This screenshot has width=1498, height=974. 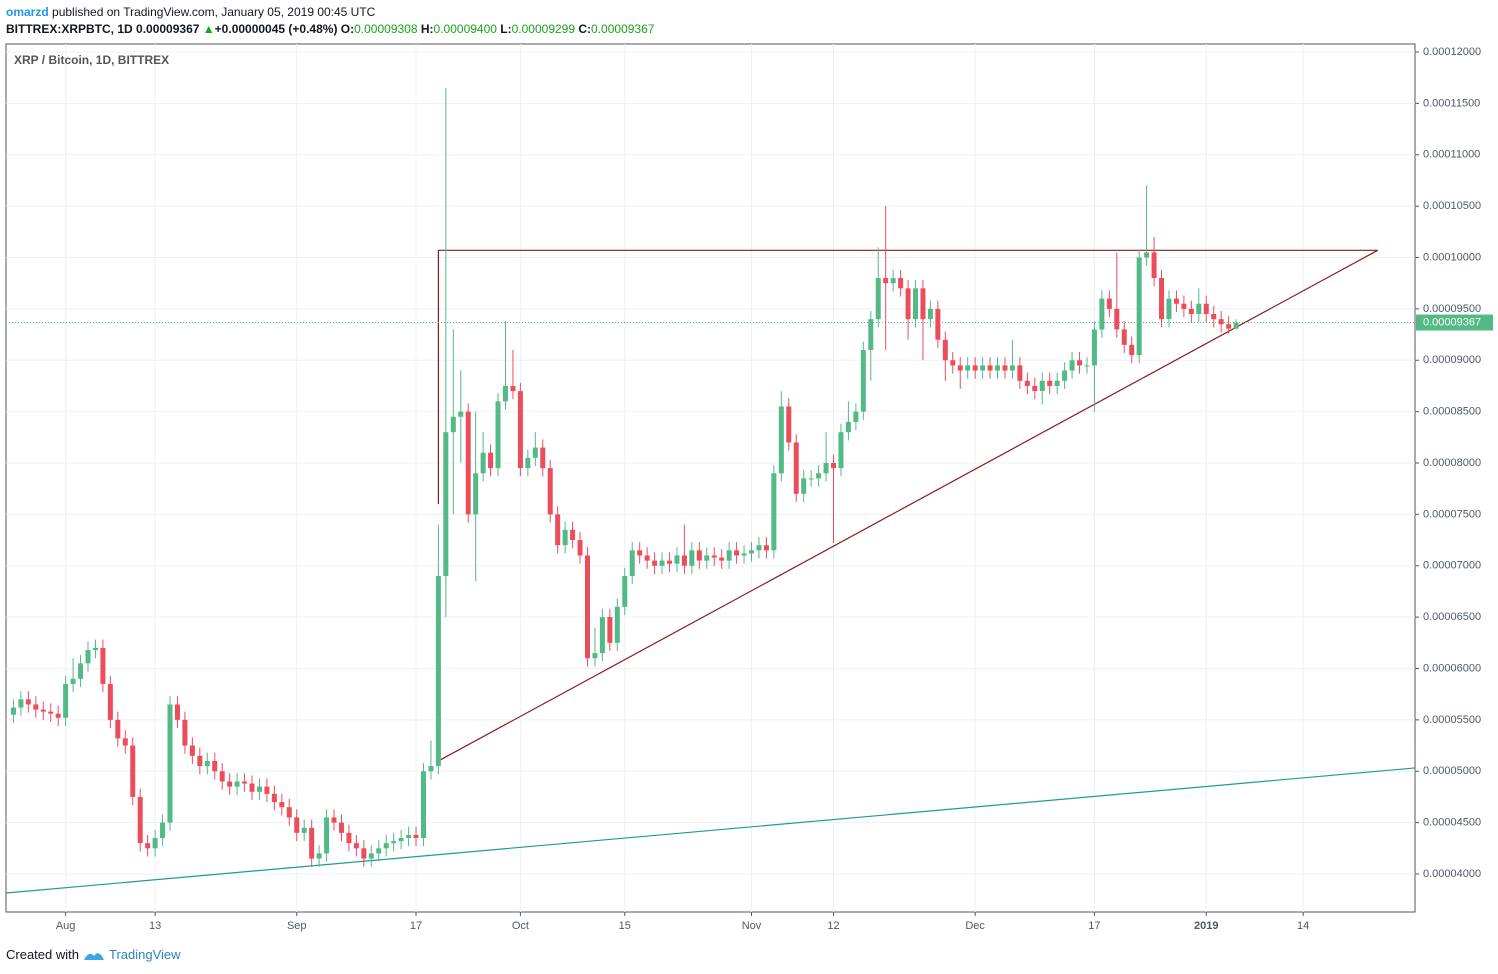 What do you see at coordinates (1452, 257) in the screenshot?
I see `y-tick-label: 0.00010000` at bounding box center [1452, 257].